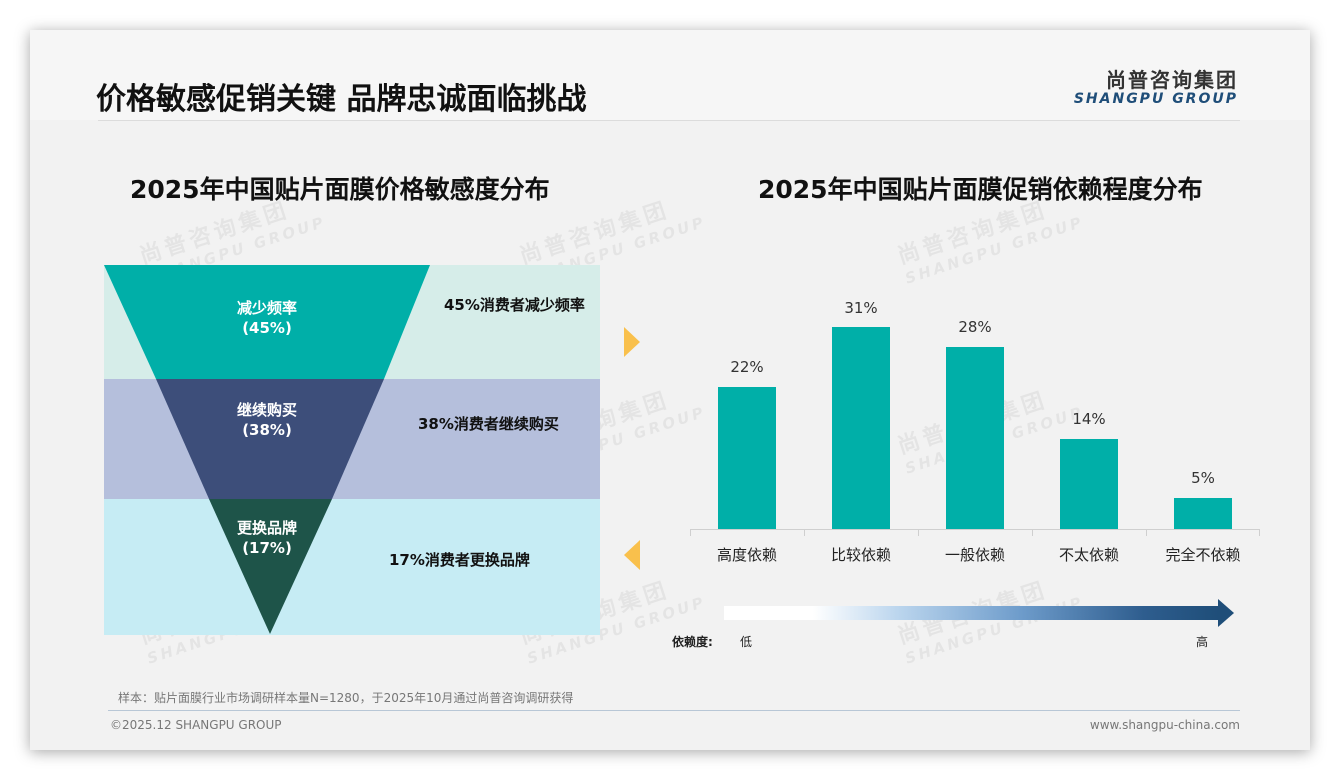 This screenshot has width=1340, height=780. I want to click on funnel-segment-1: 减少频率 (45%), so click(266, 318).